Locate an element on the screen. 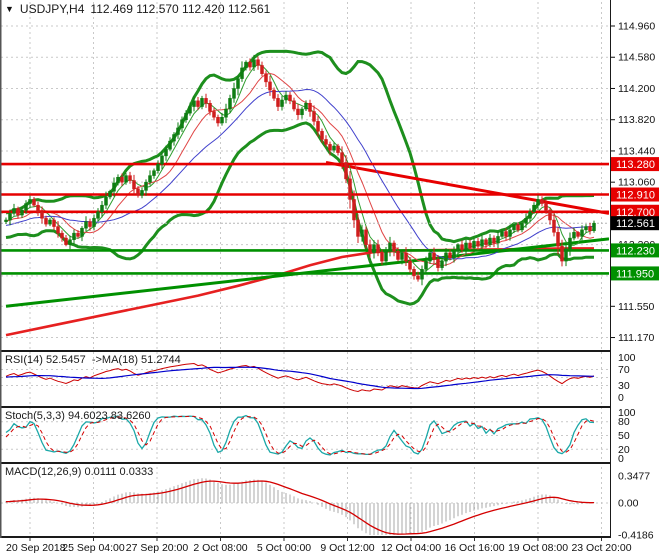 The image size is (660, 560). stochastic-indicator-label: Stoch(5,3,3) 94.6023 83.6260 is located at coordinates (78, 416).